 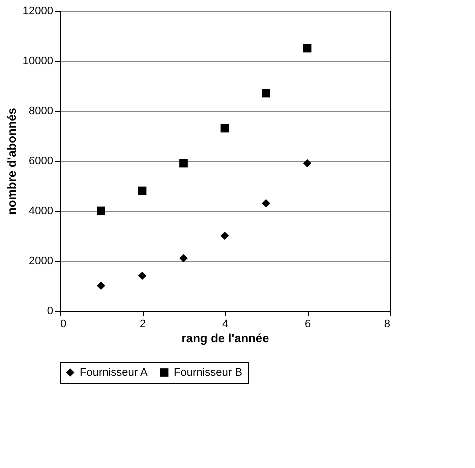 I want to click on x-tick-label: 2, so click(x=143, y=324).